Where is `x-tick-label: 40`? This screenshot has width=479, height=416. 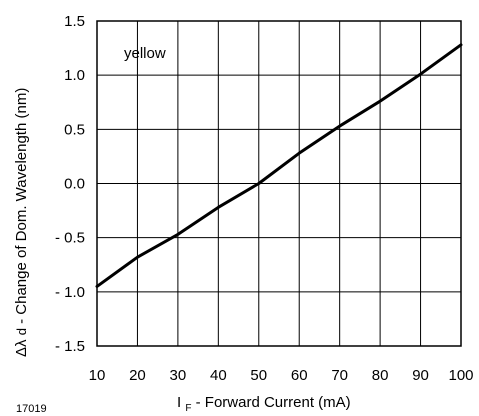
x-tick-label: 40 is located at coordinates (218, 375).